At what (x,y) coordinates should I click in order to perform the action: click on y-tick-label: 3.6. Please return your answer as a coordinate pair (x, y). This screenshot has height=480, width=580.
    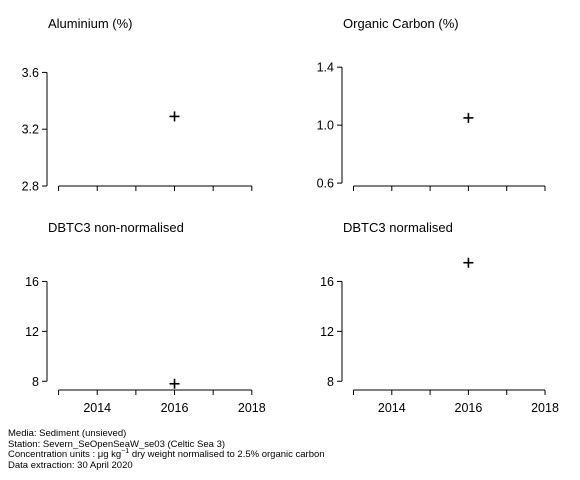
    Looking at the image, I should click on (30, 73).